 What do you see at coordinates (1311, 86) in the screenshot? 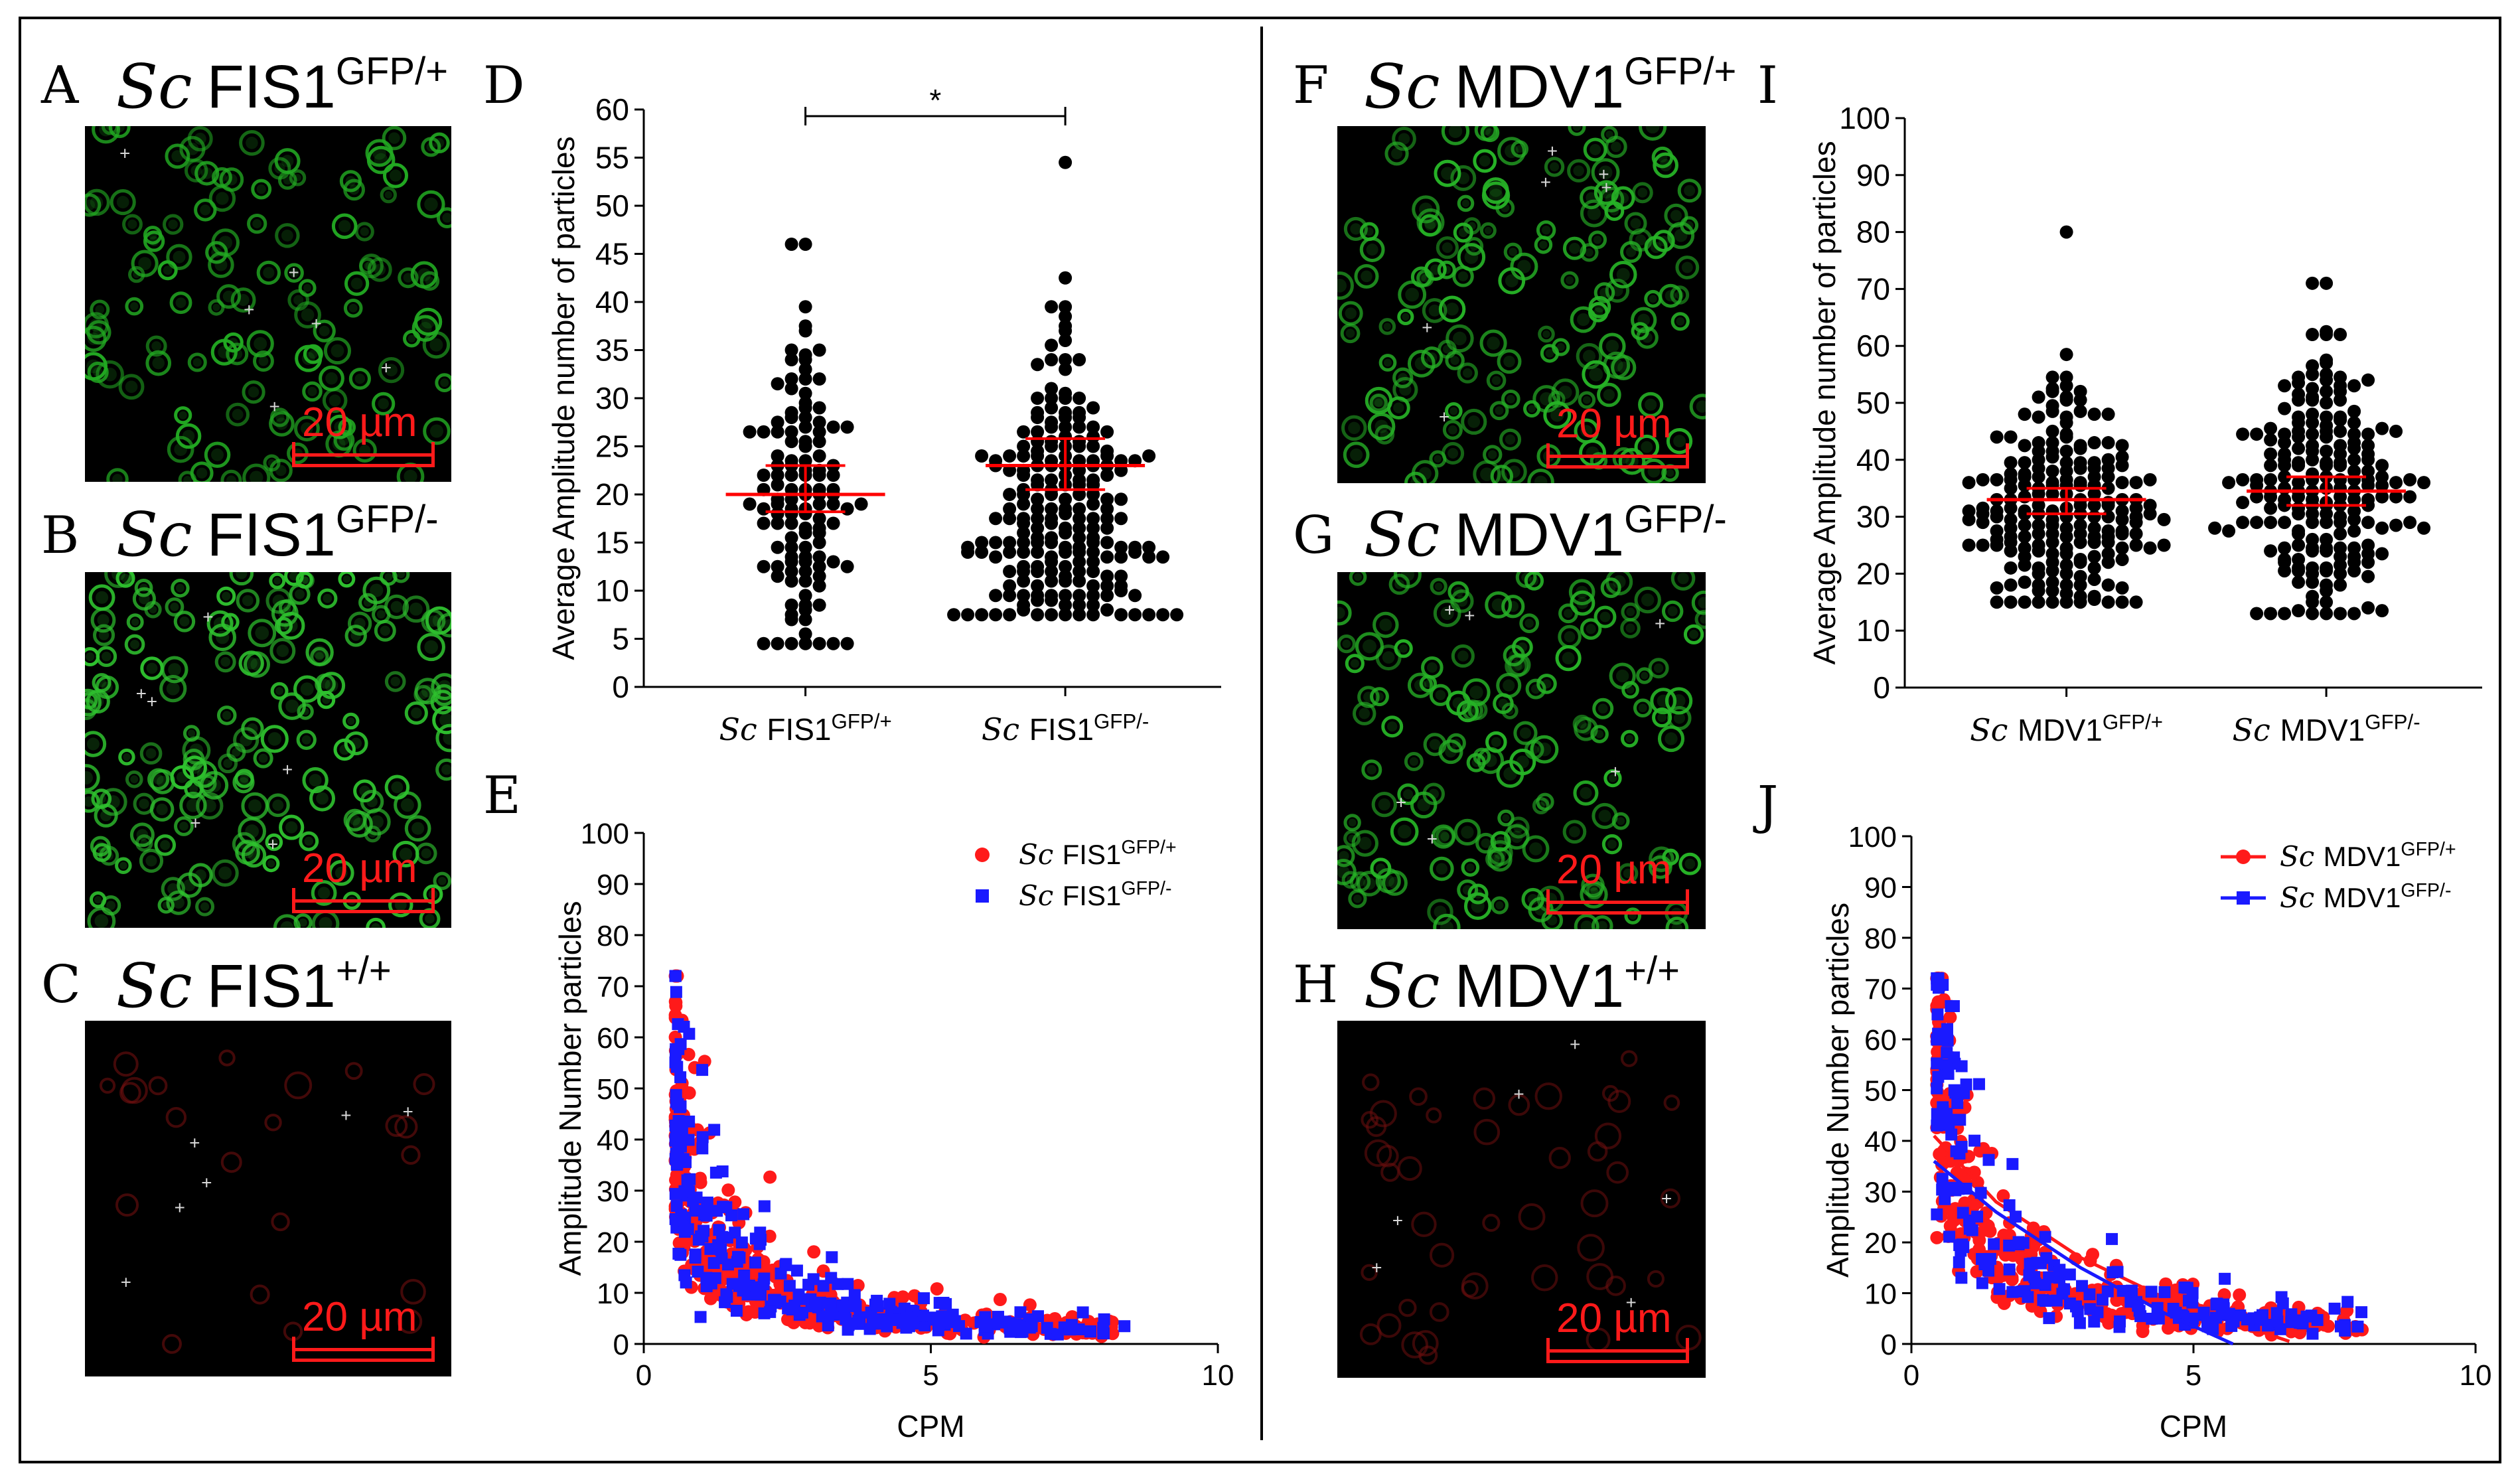
I see `panel-letter-f: F` at bounding box center [1311, 86].